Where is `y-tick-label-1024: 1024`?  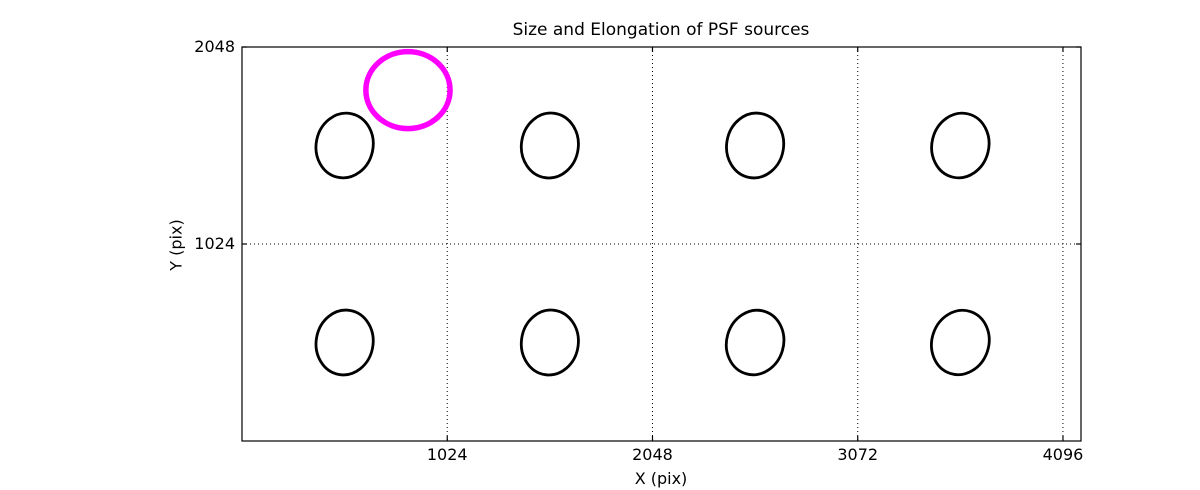 y-tick-label-1024: 1024 is located at coordinates (214, 243).